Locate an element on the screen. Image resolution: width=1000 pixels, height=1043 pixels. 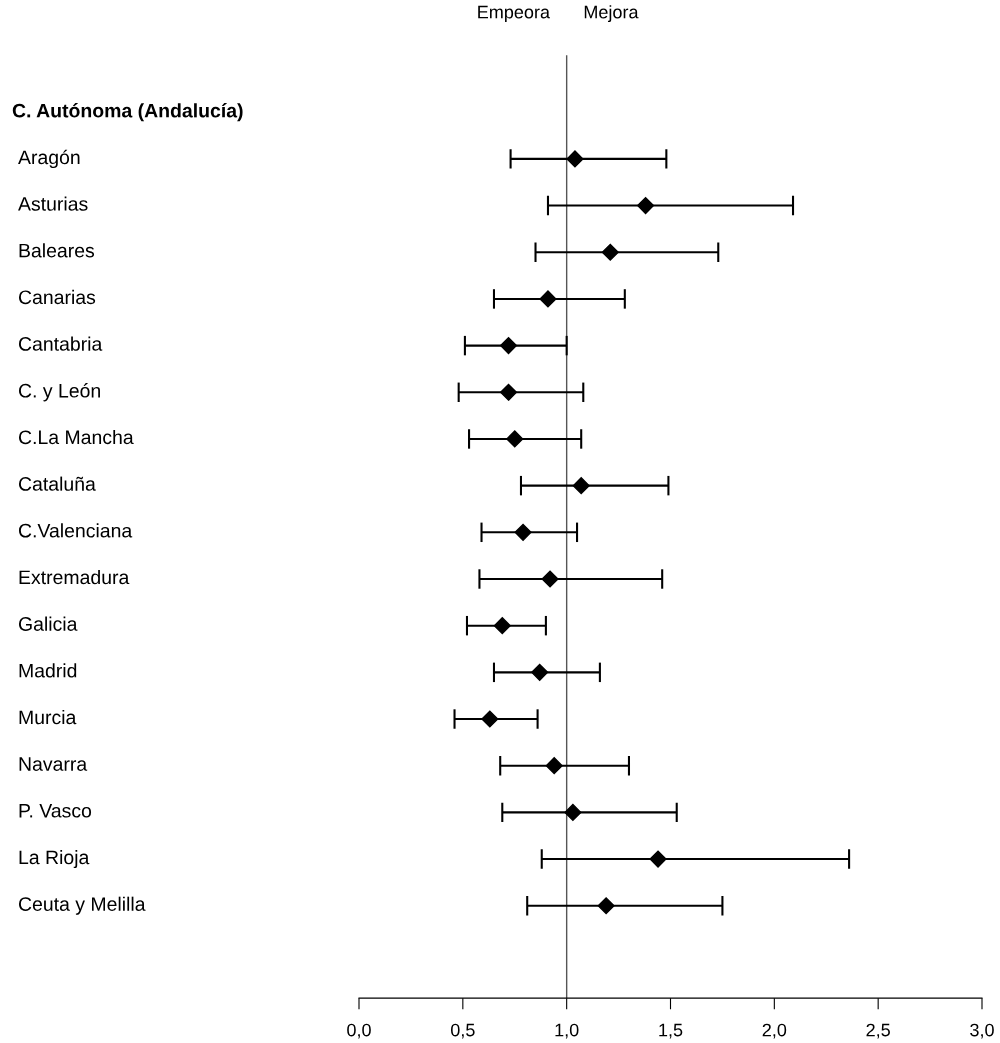
y-tick-label: Canarias is located at coordinates (57, 297).